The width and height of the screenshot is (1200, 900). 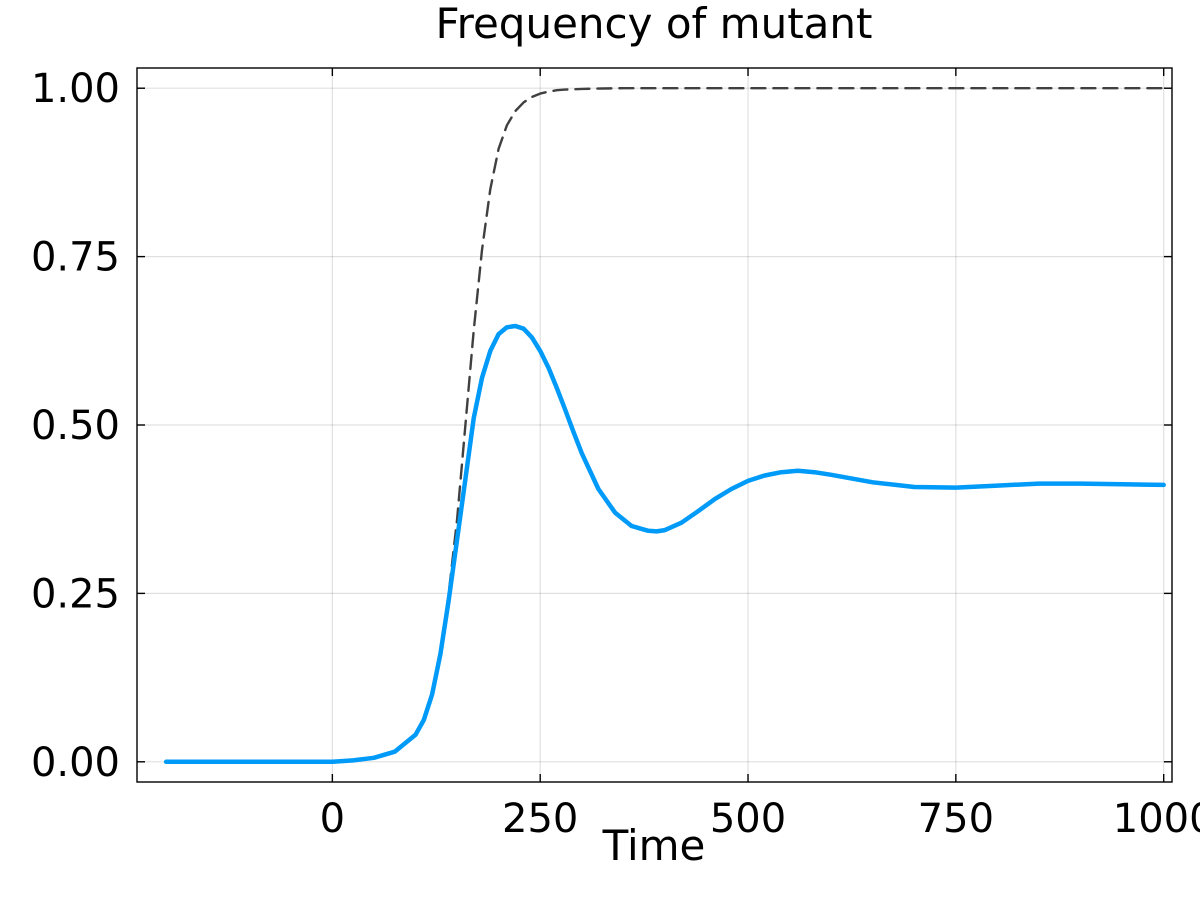 I want to click on x-tick-label: 0, so click(x=332, y=819).